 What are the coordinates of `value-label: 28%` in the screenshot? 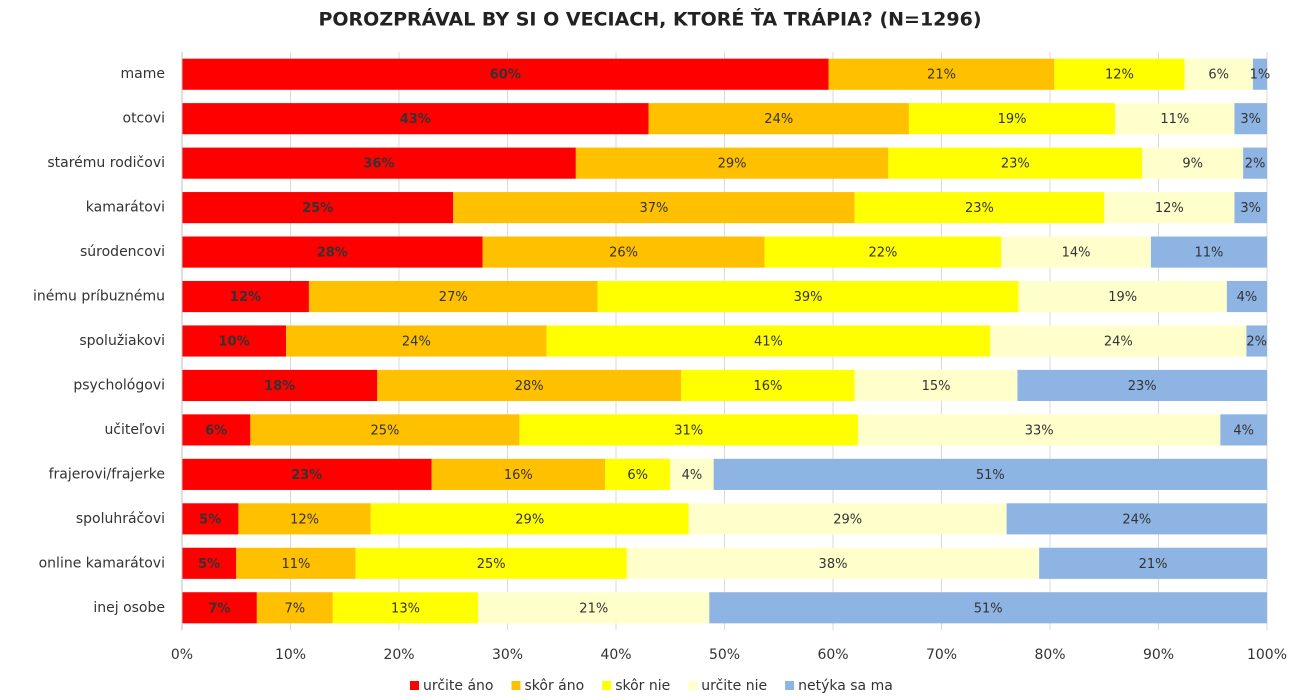 It's located at (332, 253).